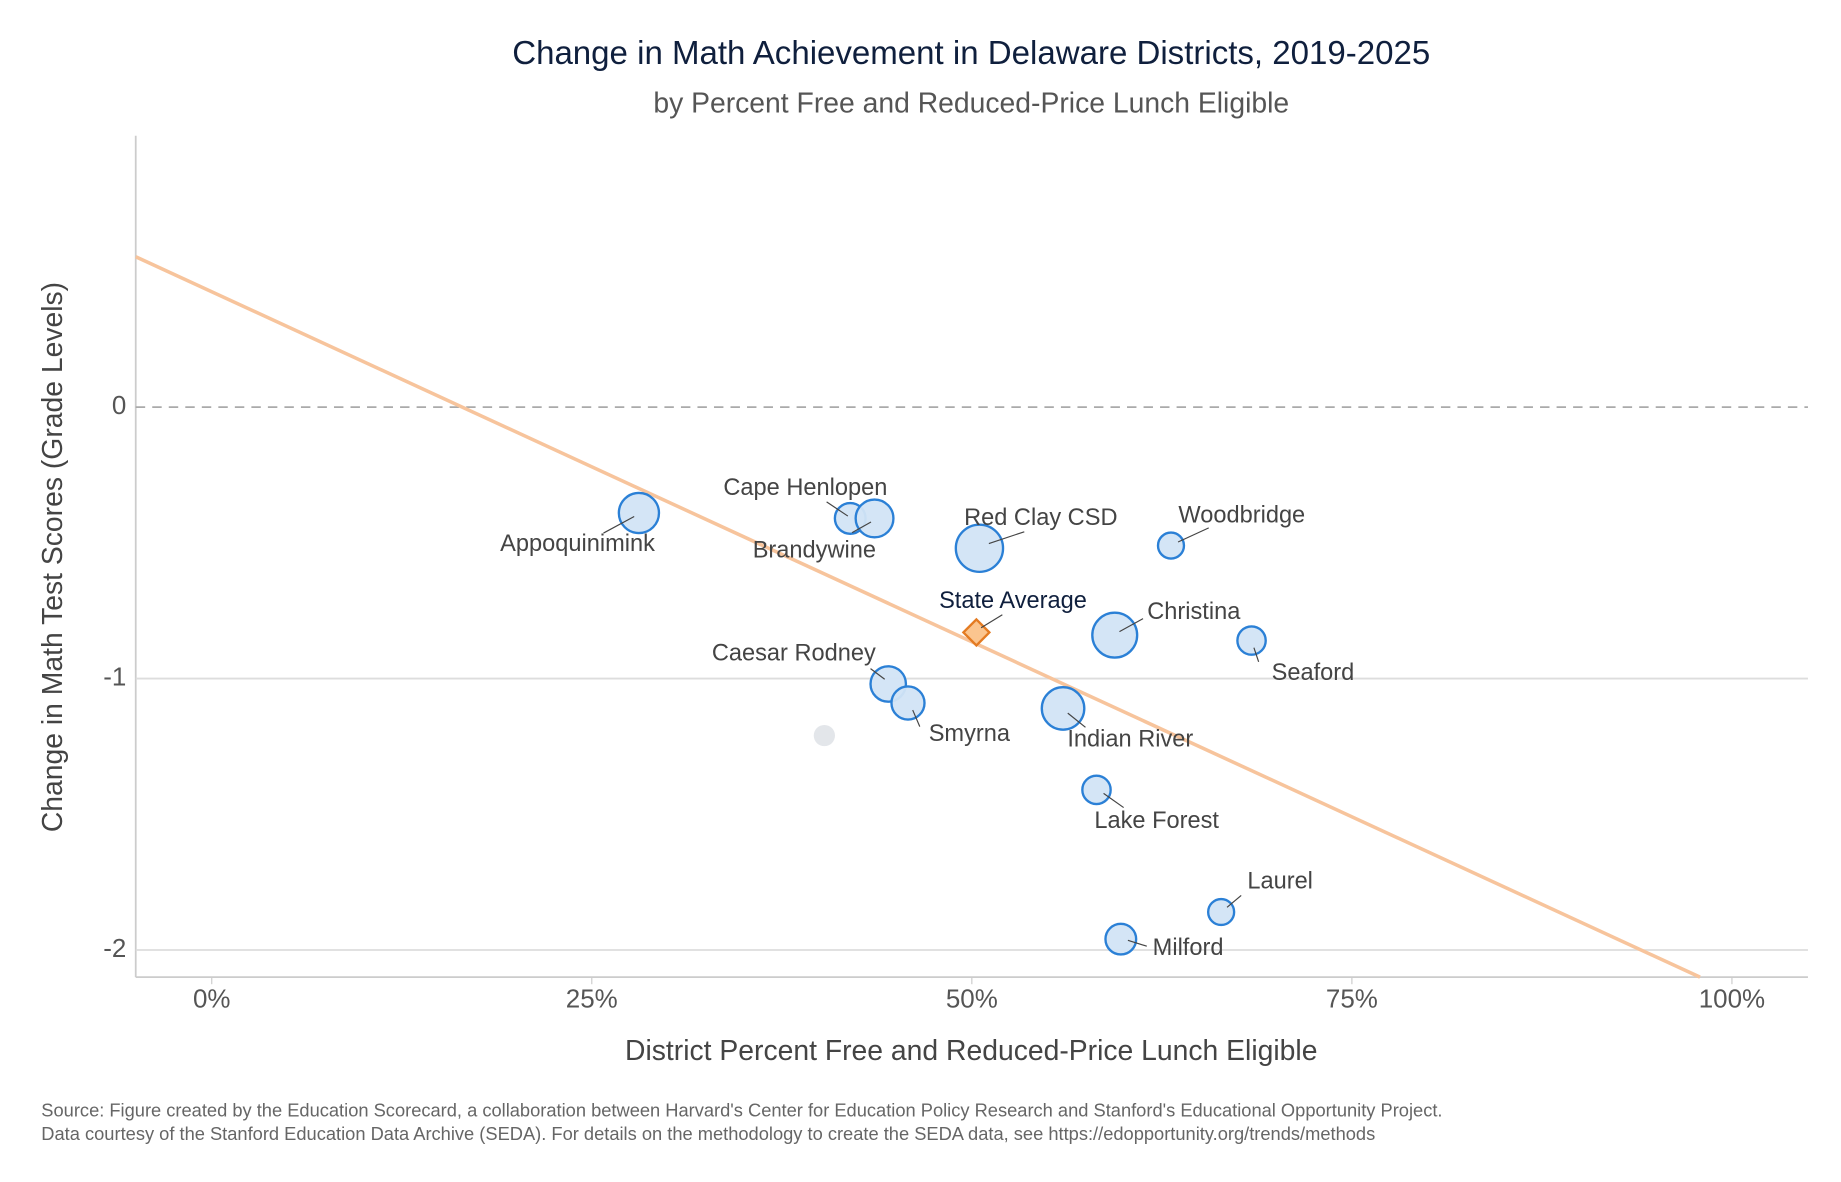 The height and width of the screenshot is (1182, 1841). I want to click on point-label: Indian River, so click(1130, 740).